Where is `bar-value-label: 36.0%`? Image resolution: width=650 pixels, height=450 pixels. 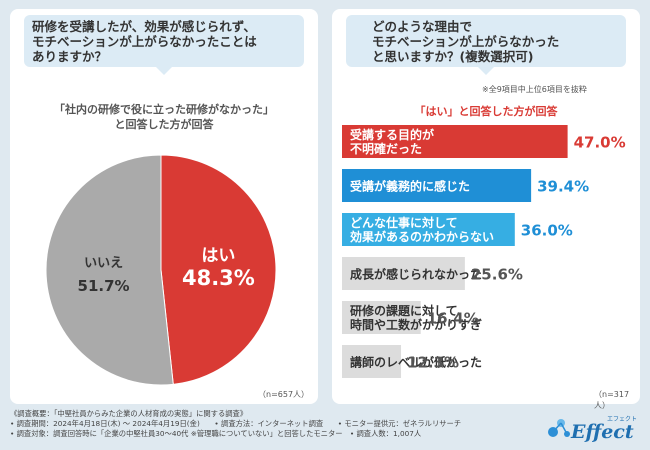
bar-value-label: 36.0% is located at coordinates (547, 231).